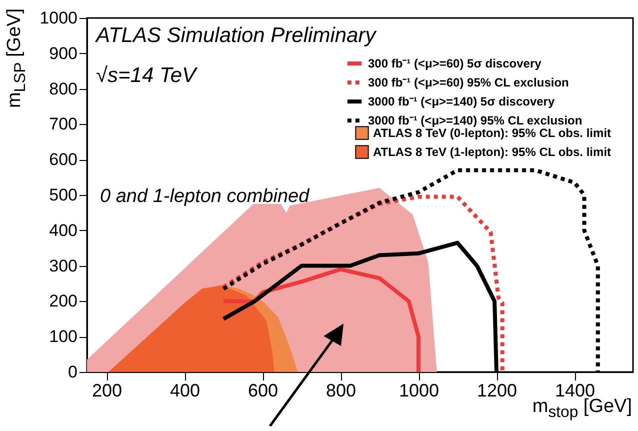  Describe the element at coordinates (63, 88) in the screenshot. I see `y-tick-label: 800` at that location.